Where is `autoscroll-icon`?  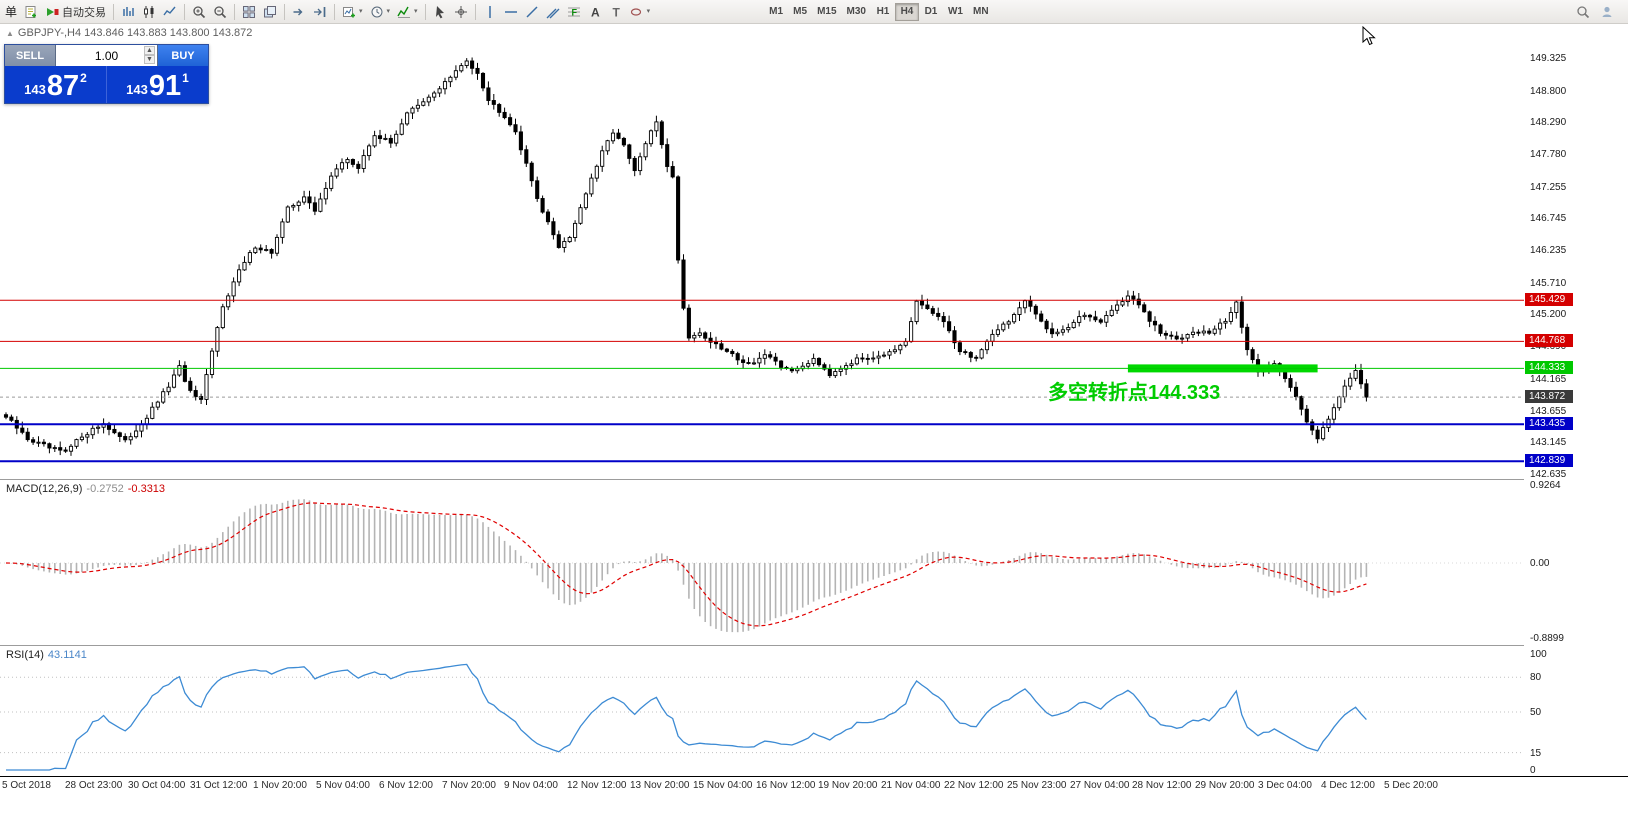
autoscroll-icon is located at coordinates (298, 11).